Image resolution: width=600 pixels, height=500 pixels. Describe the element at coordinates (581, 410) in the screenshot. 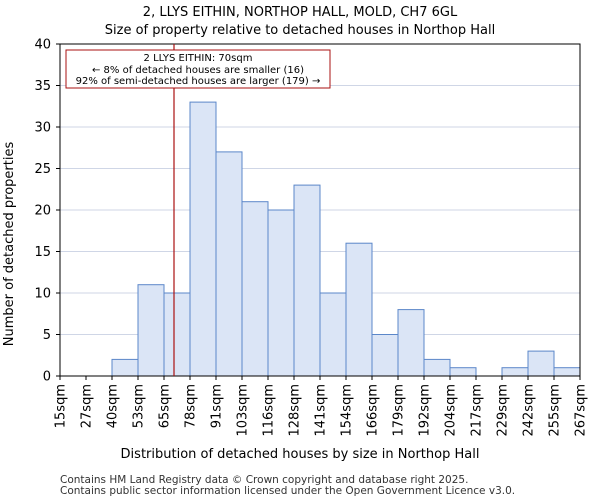

I see `x-tick-label: 267sqm` at that location.